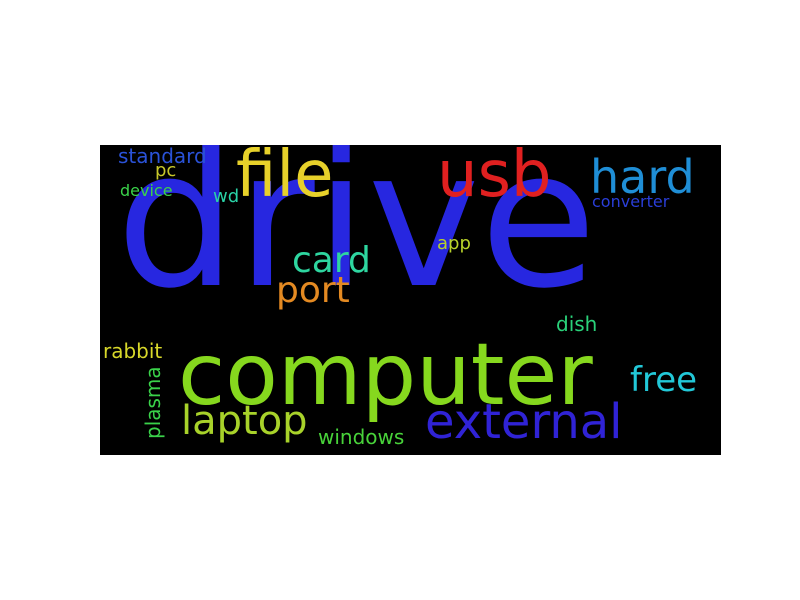  Describe the element at coordinates (133, 351) in the screenshot. I see `word-rabbit: rabbit` at that location.